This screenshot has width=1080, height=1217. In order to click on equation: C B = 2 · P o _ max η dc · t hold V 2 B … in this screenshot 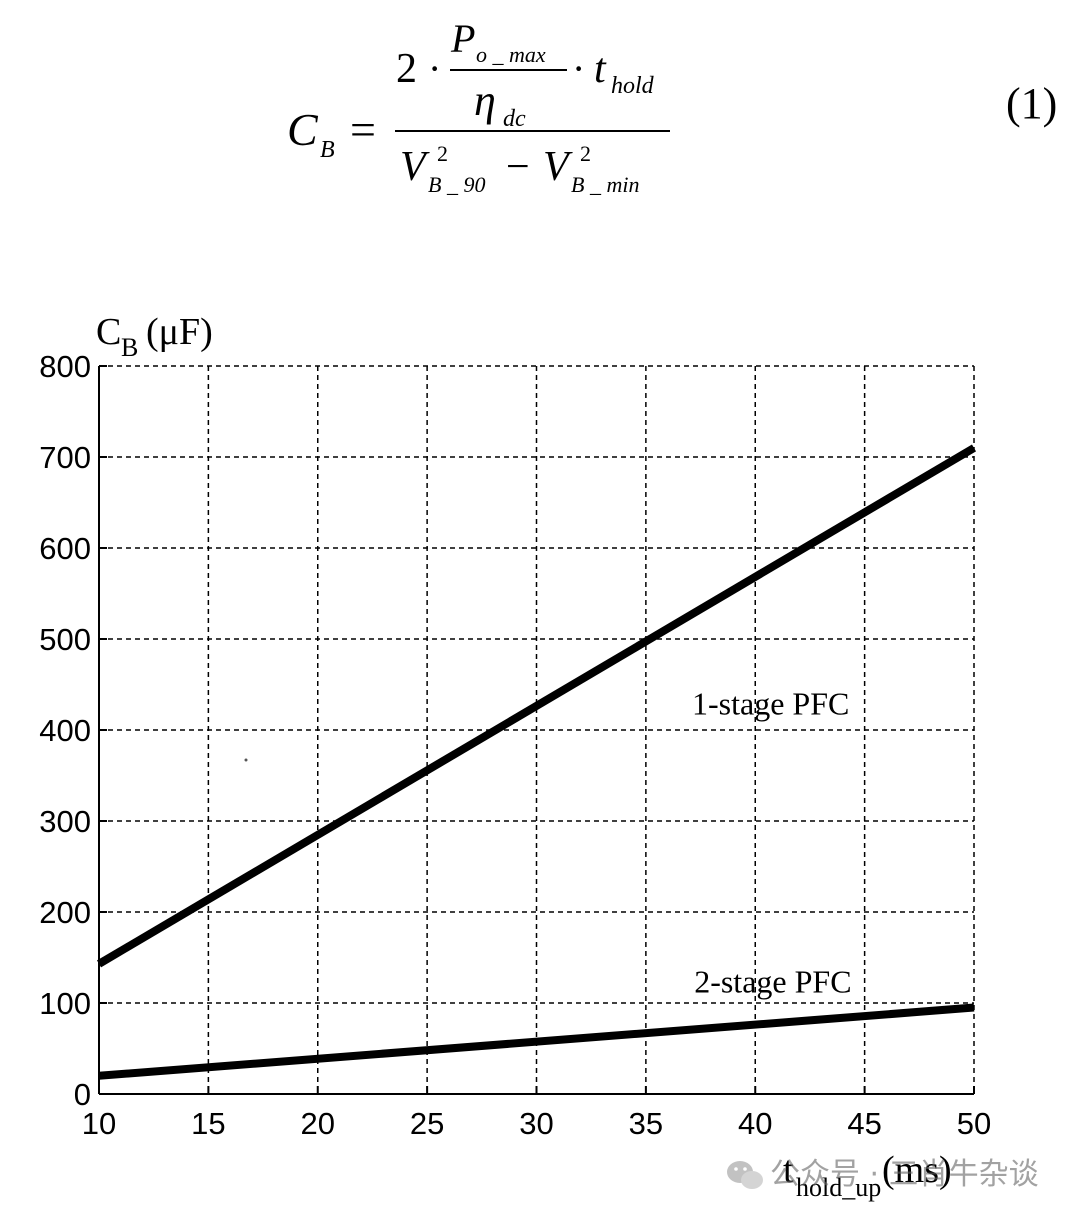, I will do `click(672, 106)`.